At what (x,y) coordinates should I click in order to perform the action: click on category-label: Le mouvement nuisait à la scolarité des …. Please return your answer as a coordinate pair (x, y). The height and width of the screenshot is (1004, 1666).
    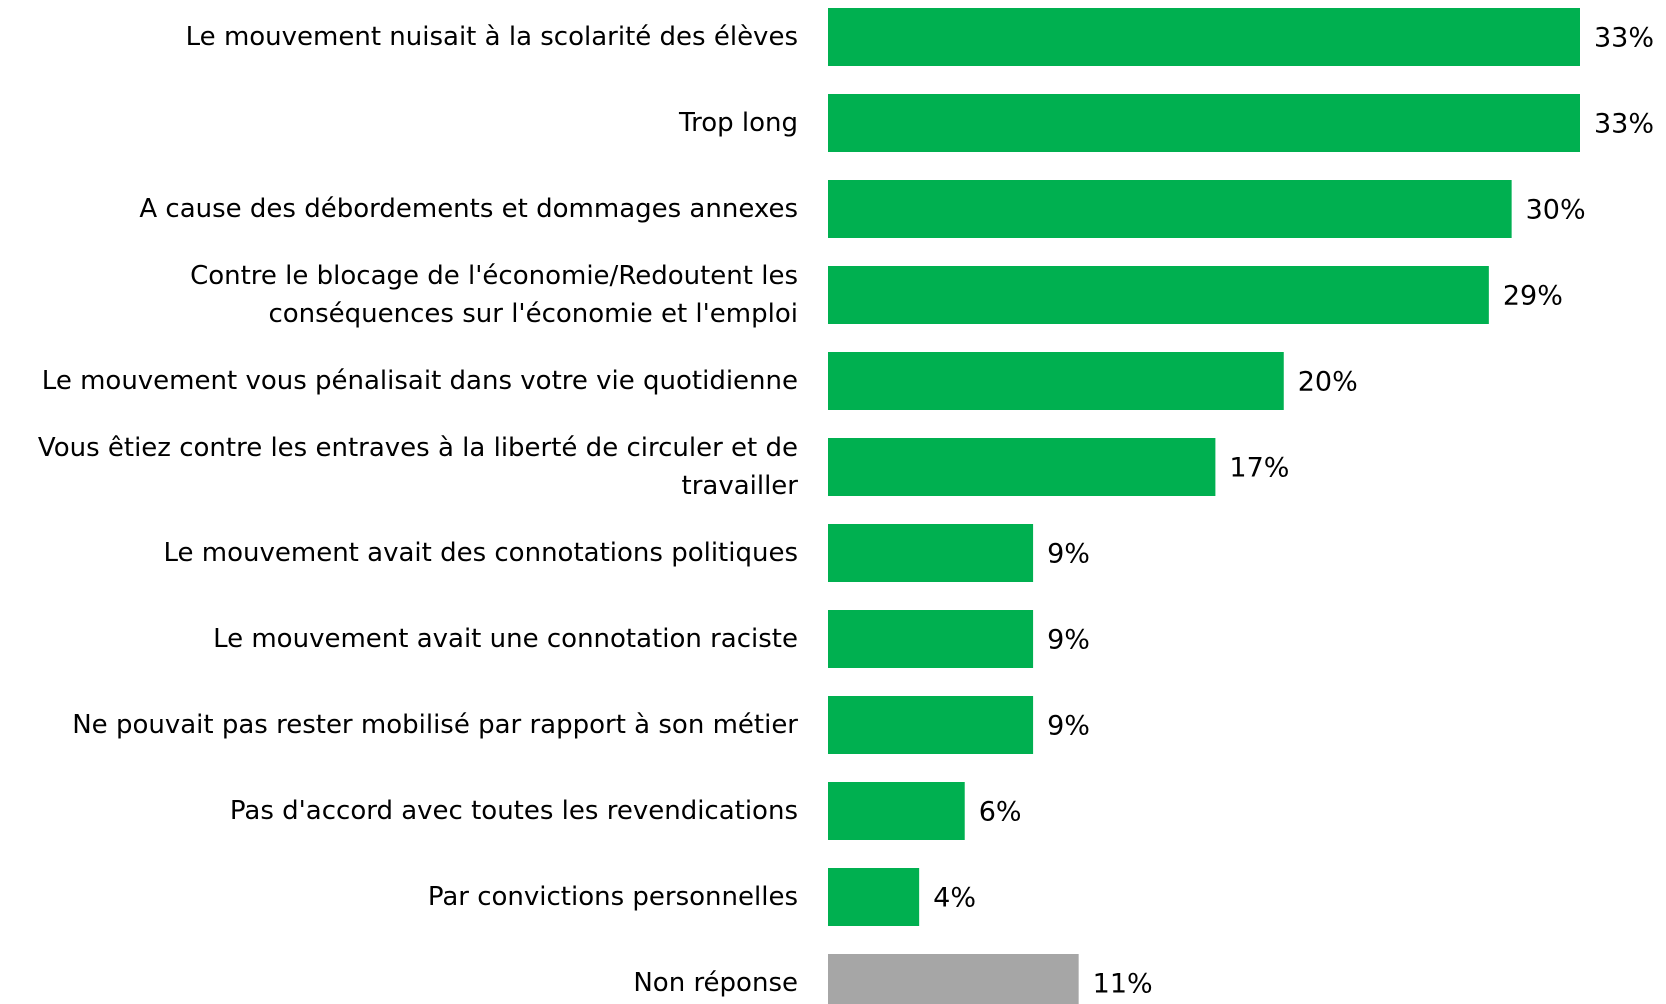
    Looking at the image, I should click on (491, 37).